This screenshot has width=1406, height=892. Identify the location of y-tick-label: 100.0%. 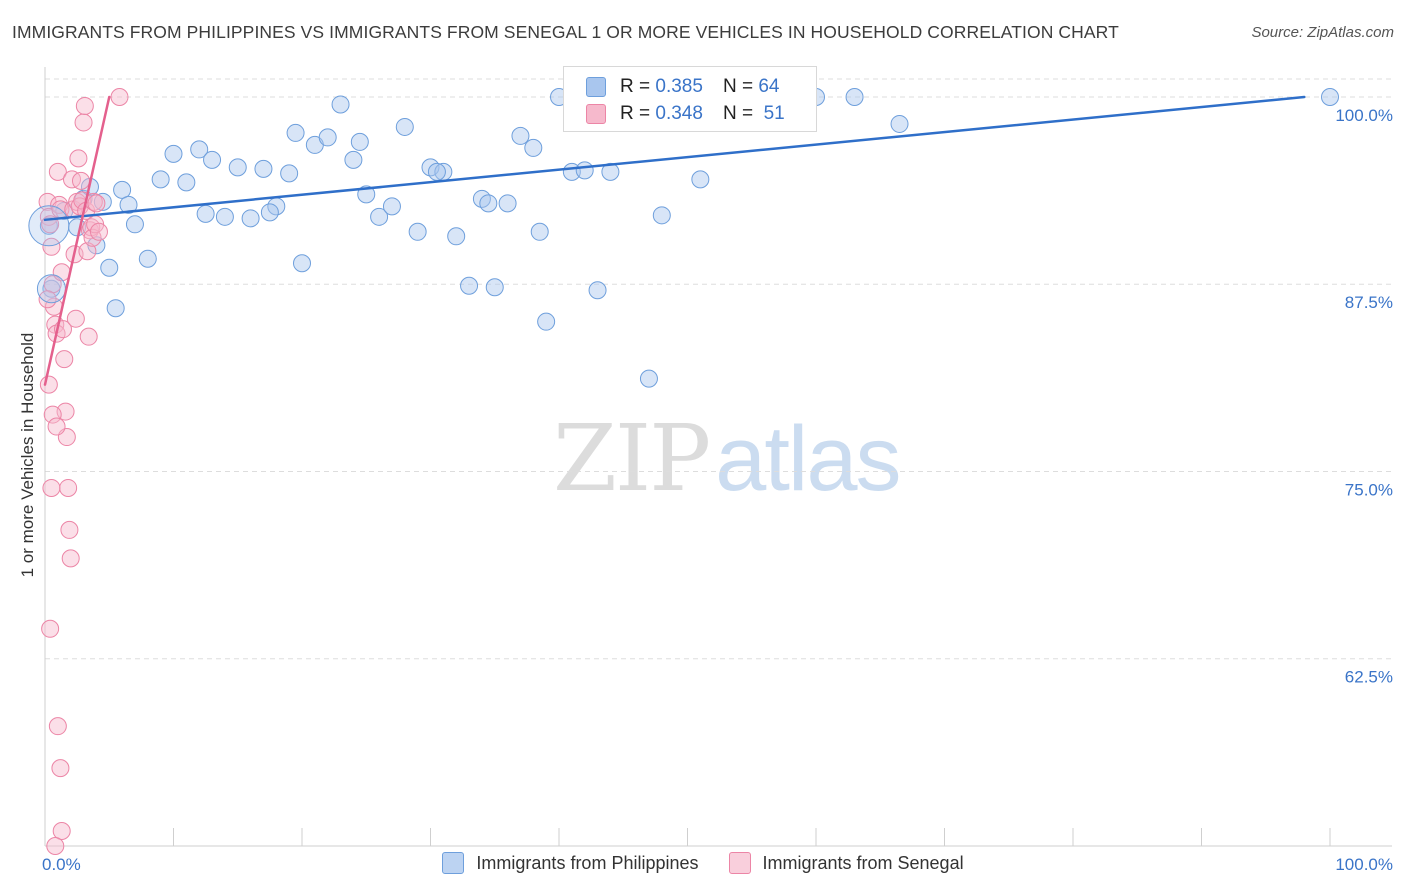
(1364, 115).